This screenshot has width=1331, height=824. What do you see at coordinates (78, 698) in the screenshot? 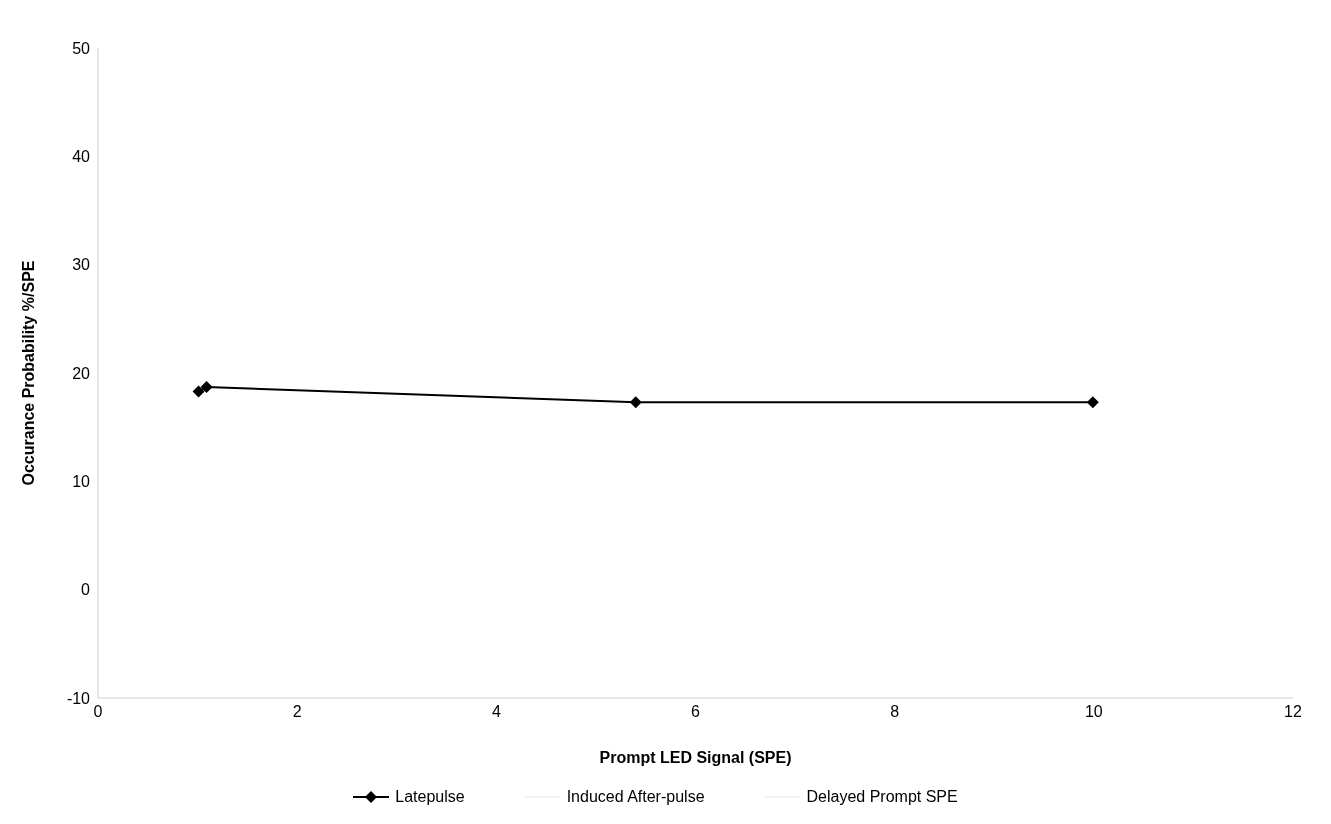
I see `y-tick-label: -10` at bounding box center [78, 698].